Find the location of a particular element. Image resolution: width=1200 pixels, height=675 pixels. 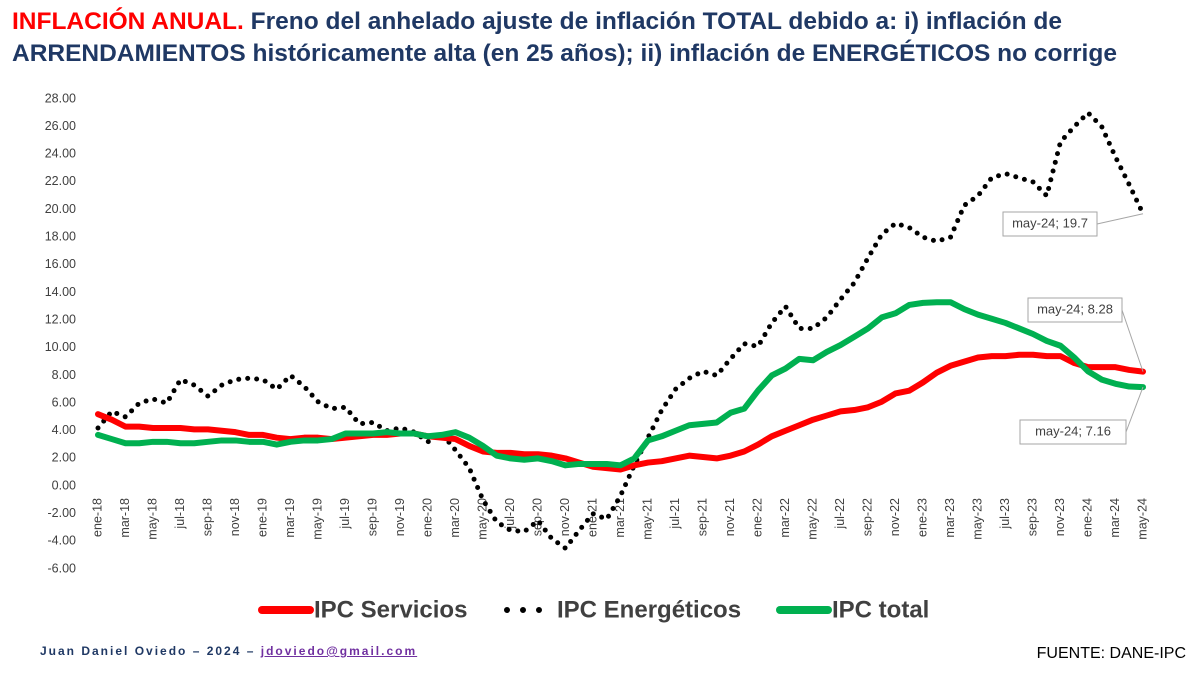

email-link: jdoviedo@gmail.com is located at coordinates (339, 651).